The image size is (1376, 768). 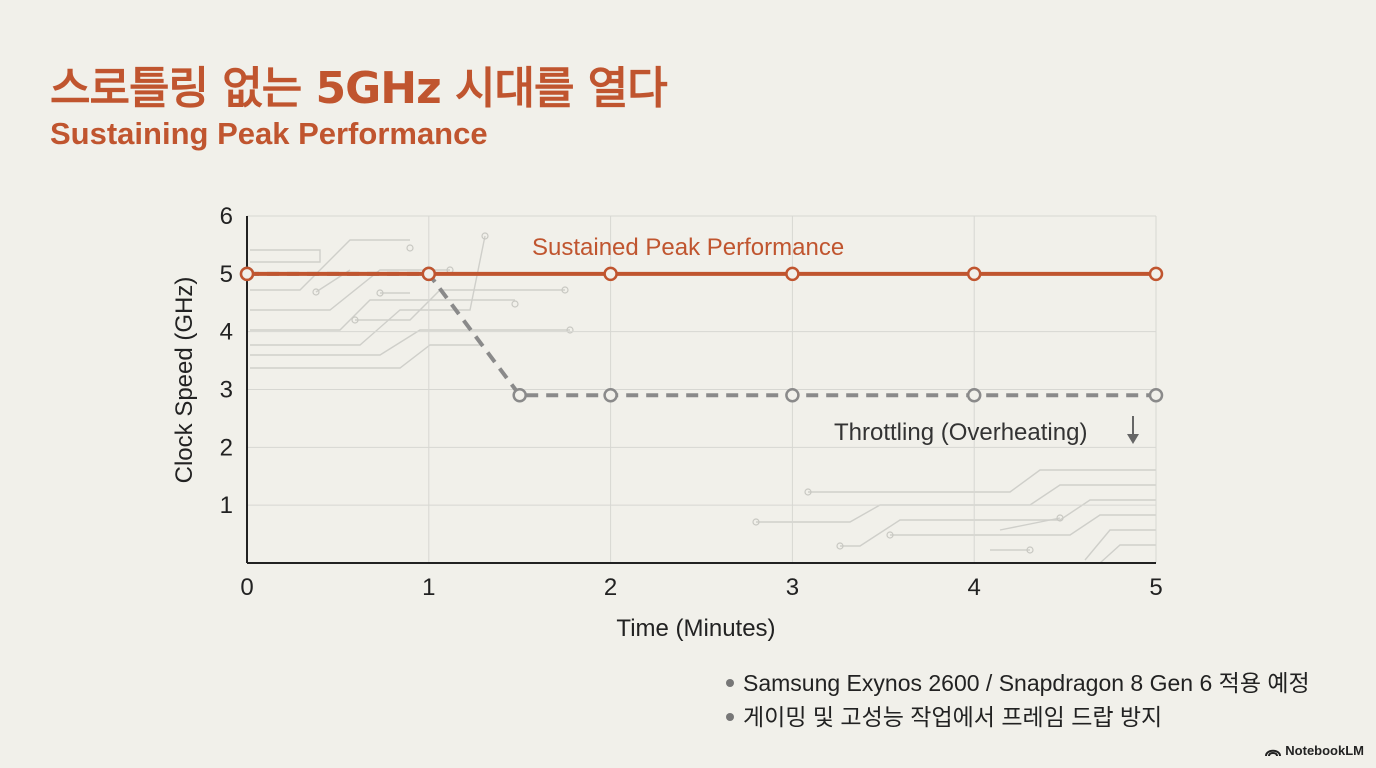 What do you see at coordinates (226, 390) in the screenshot?
I see `y-tick-label: 3` at bounding box center [226, 390].